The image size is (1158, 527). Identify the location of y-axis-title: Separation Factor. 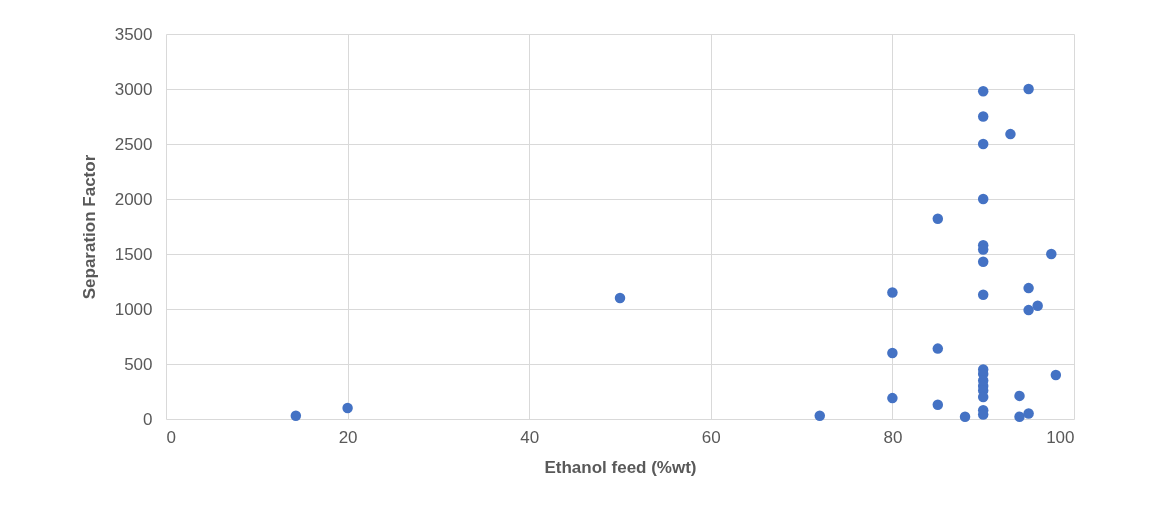
(89, 227).